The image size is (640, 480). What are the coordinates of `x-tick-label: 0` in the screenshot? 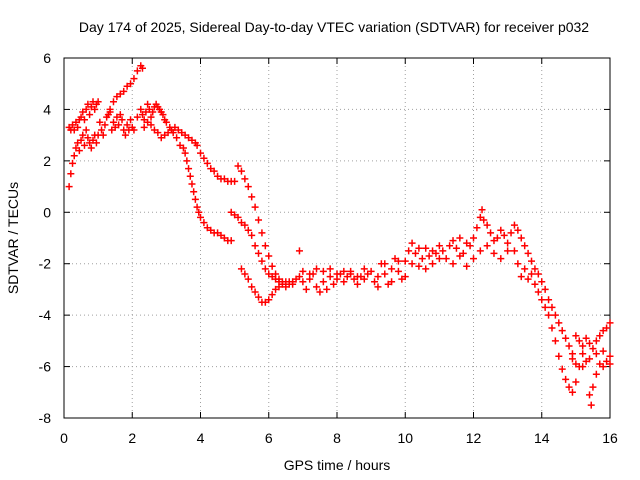 It's located at (64, 438).